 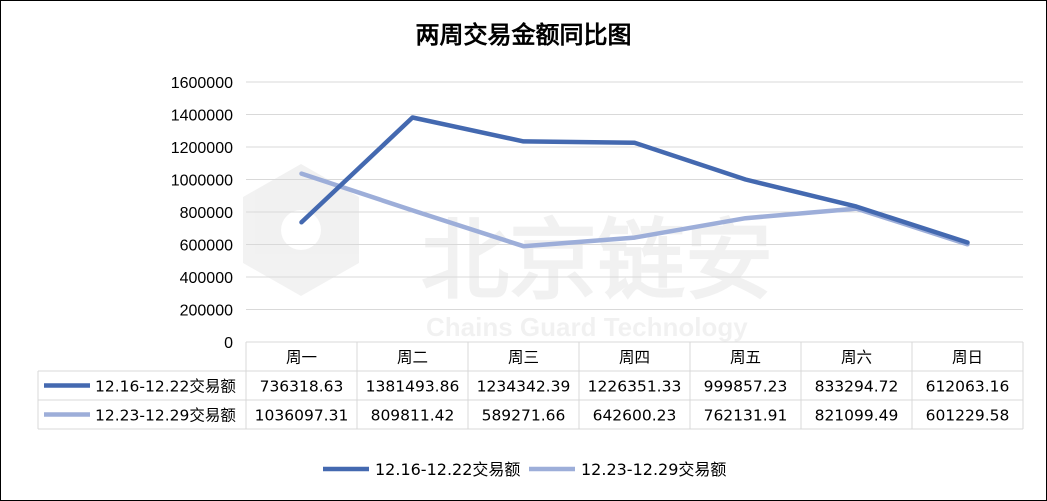 I want to click on x-category-label: 周二, so click(x=412, y=358).